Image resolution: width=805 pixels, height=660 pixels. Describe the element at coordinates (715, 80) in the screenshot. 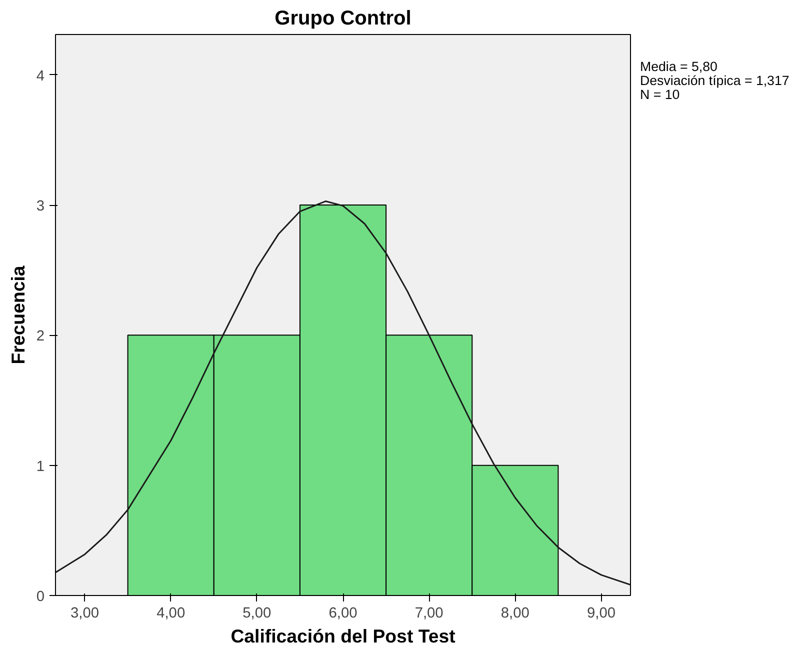

I see `text: Media = 5,80 Desviación típica = 1,317 N = 10` at that location.